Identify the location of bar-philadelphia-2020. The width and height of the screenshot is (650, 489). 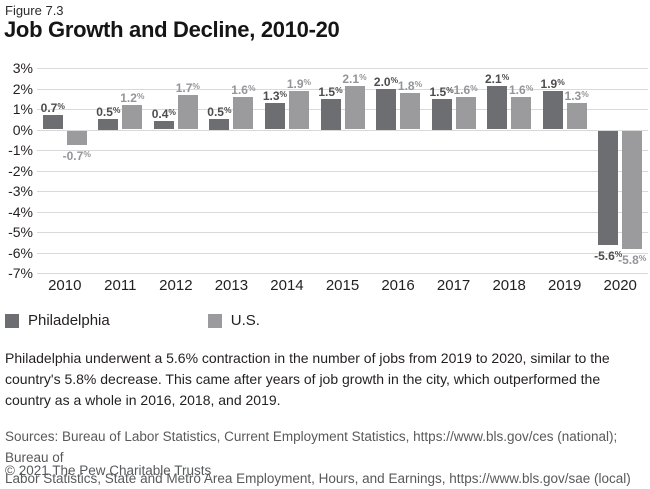
(608, 188).